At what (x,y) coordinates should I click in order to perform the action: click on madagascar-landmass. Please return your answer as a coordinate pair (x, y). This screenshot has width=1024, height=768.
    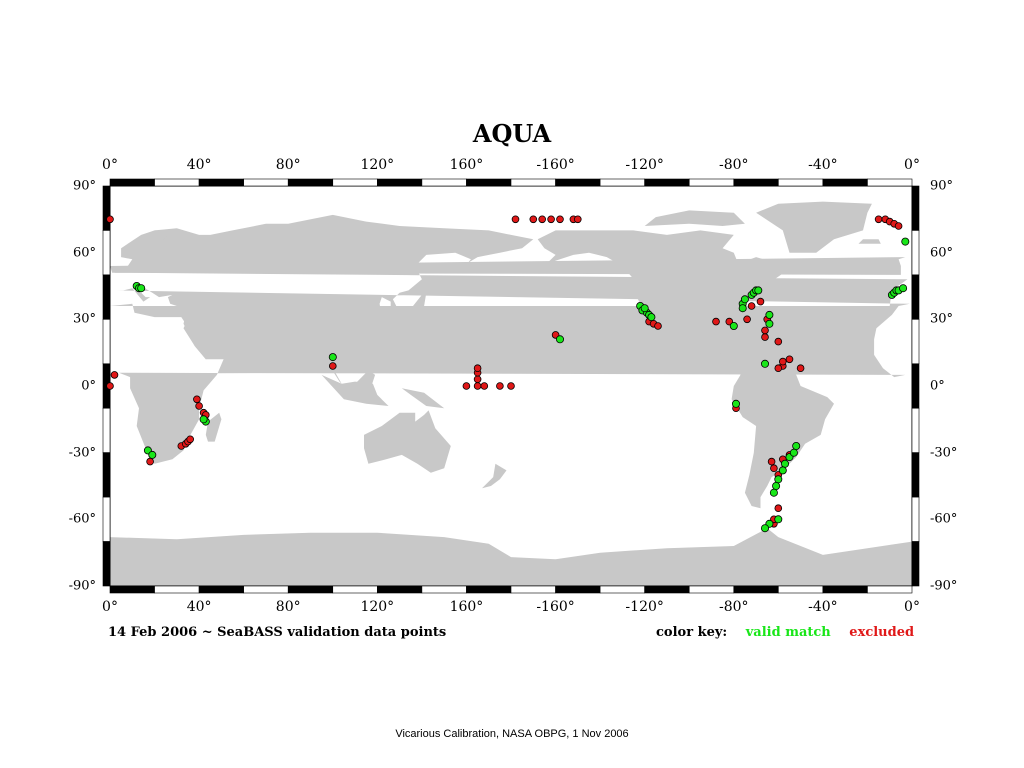
    Looking at the image, I should click on (213, 427).